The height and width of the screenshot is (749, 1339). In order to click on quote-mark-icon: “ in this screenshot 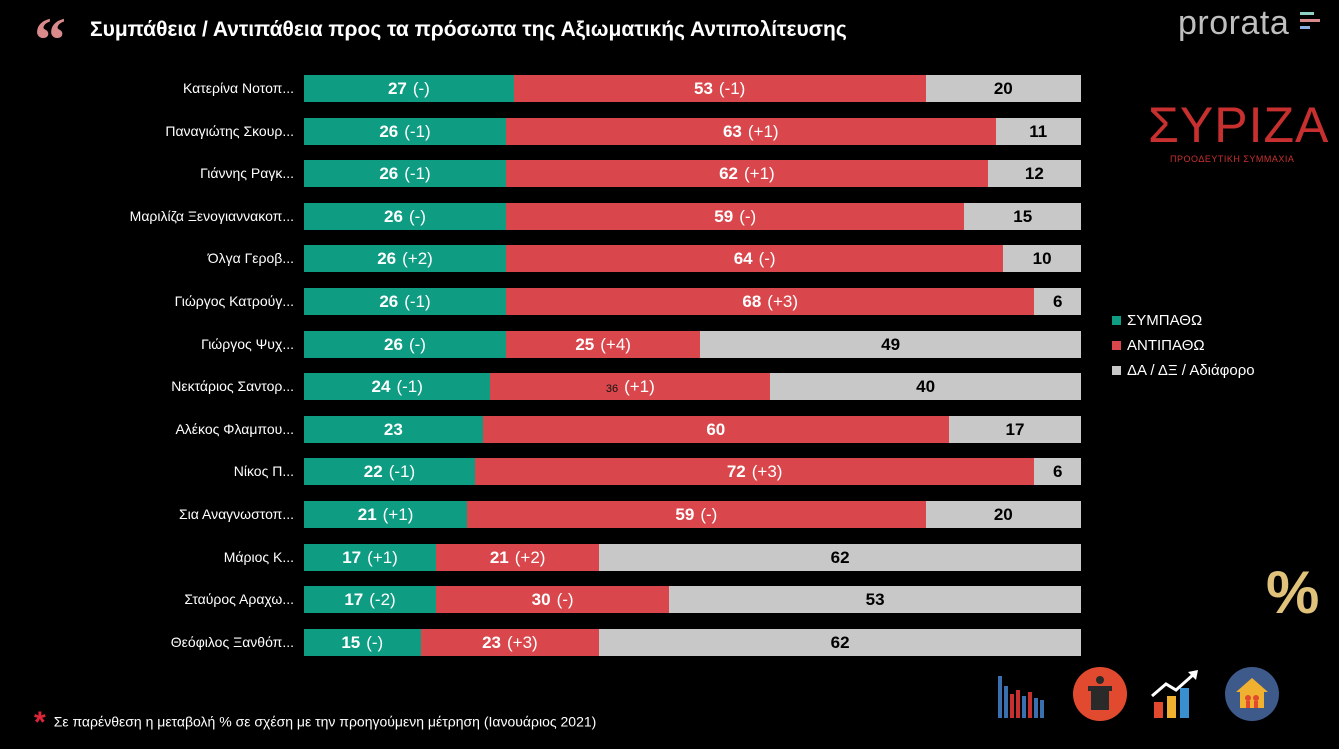, I will do `click(50, 39)`.